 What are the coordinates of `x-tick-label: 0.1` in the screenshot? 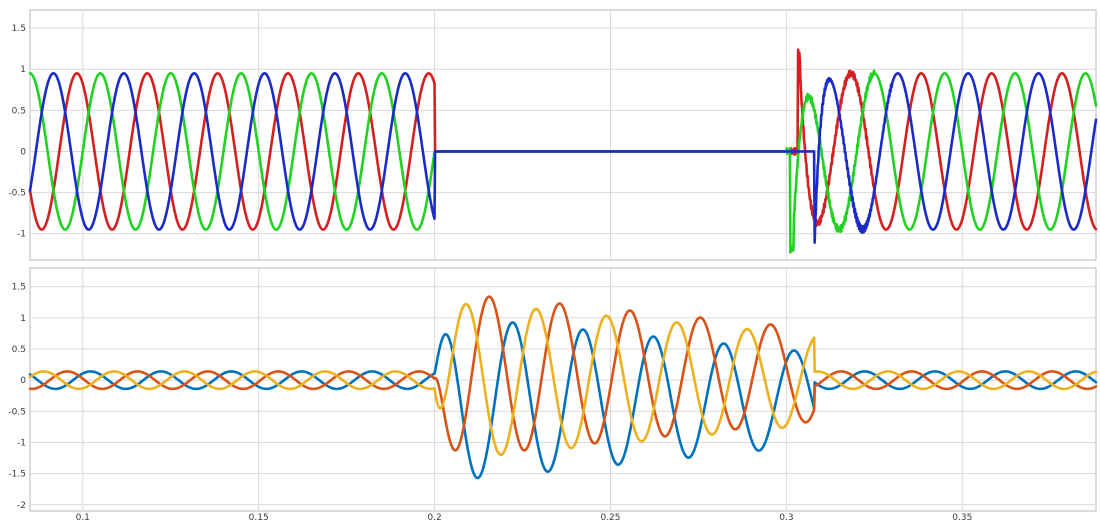 It's located at (83, 517).